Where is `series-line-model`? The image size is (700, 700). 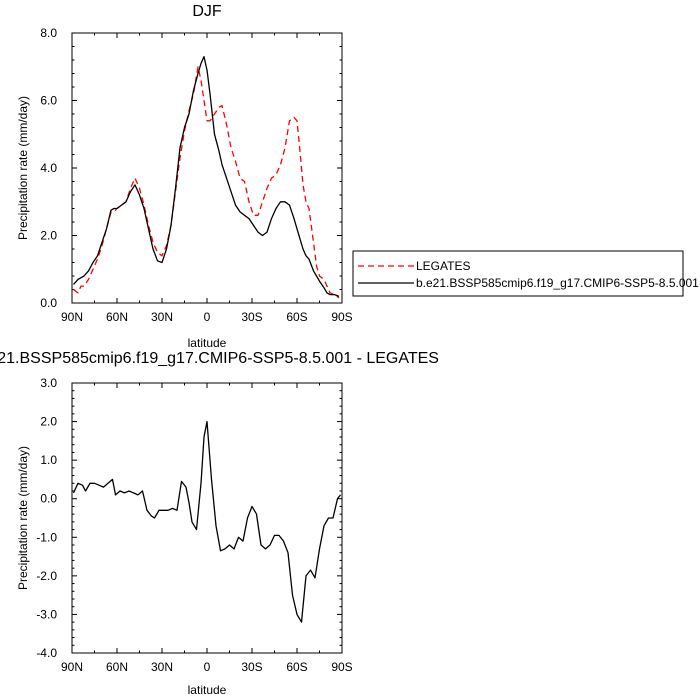
series-line-model is located at coordinates (206, 176).